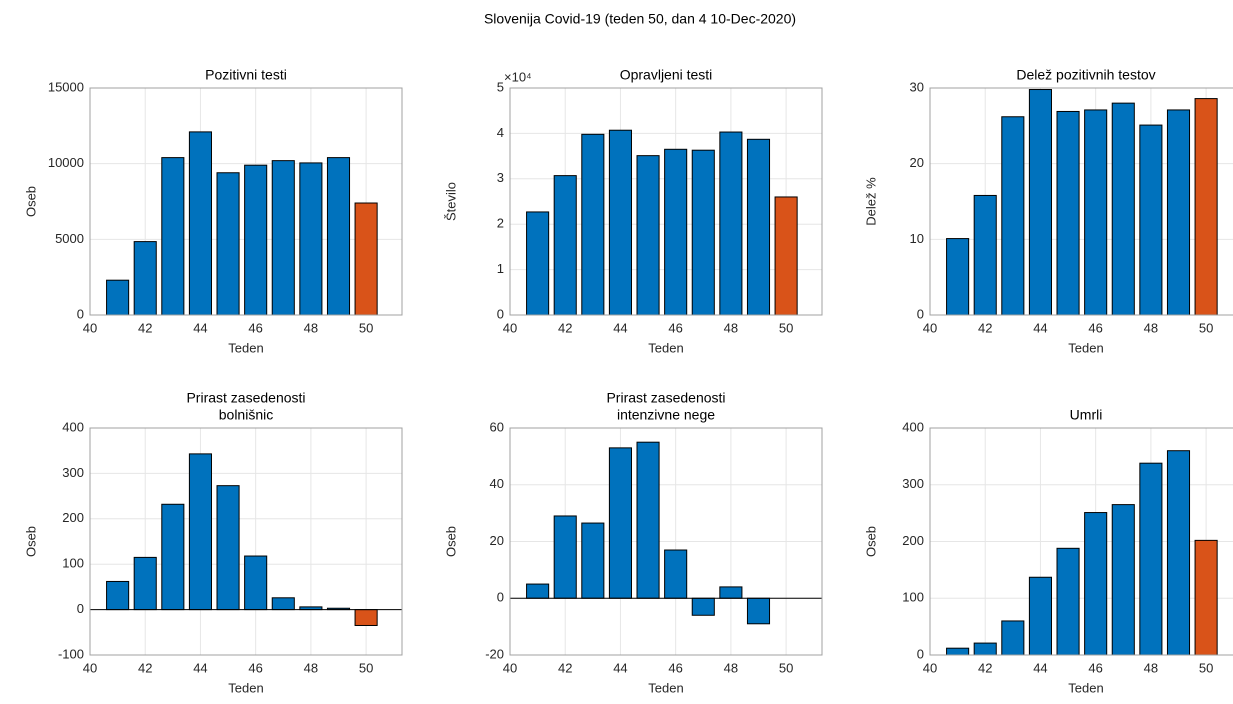 The width and height of the screenshot is (1233, 704). I want to click on subplot-title: Opravljeni testi, so click(666, 75).